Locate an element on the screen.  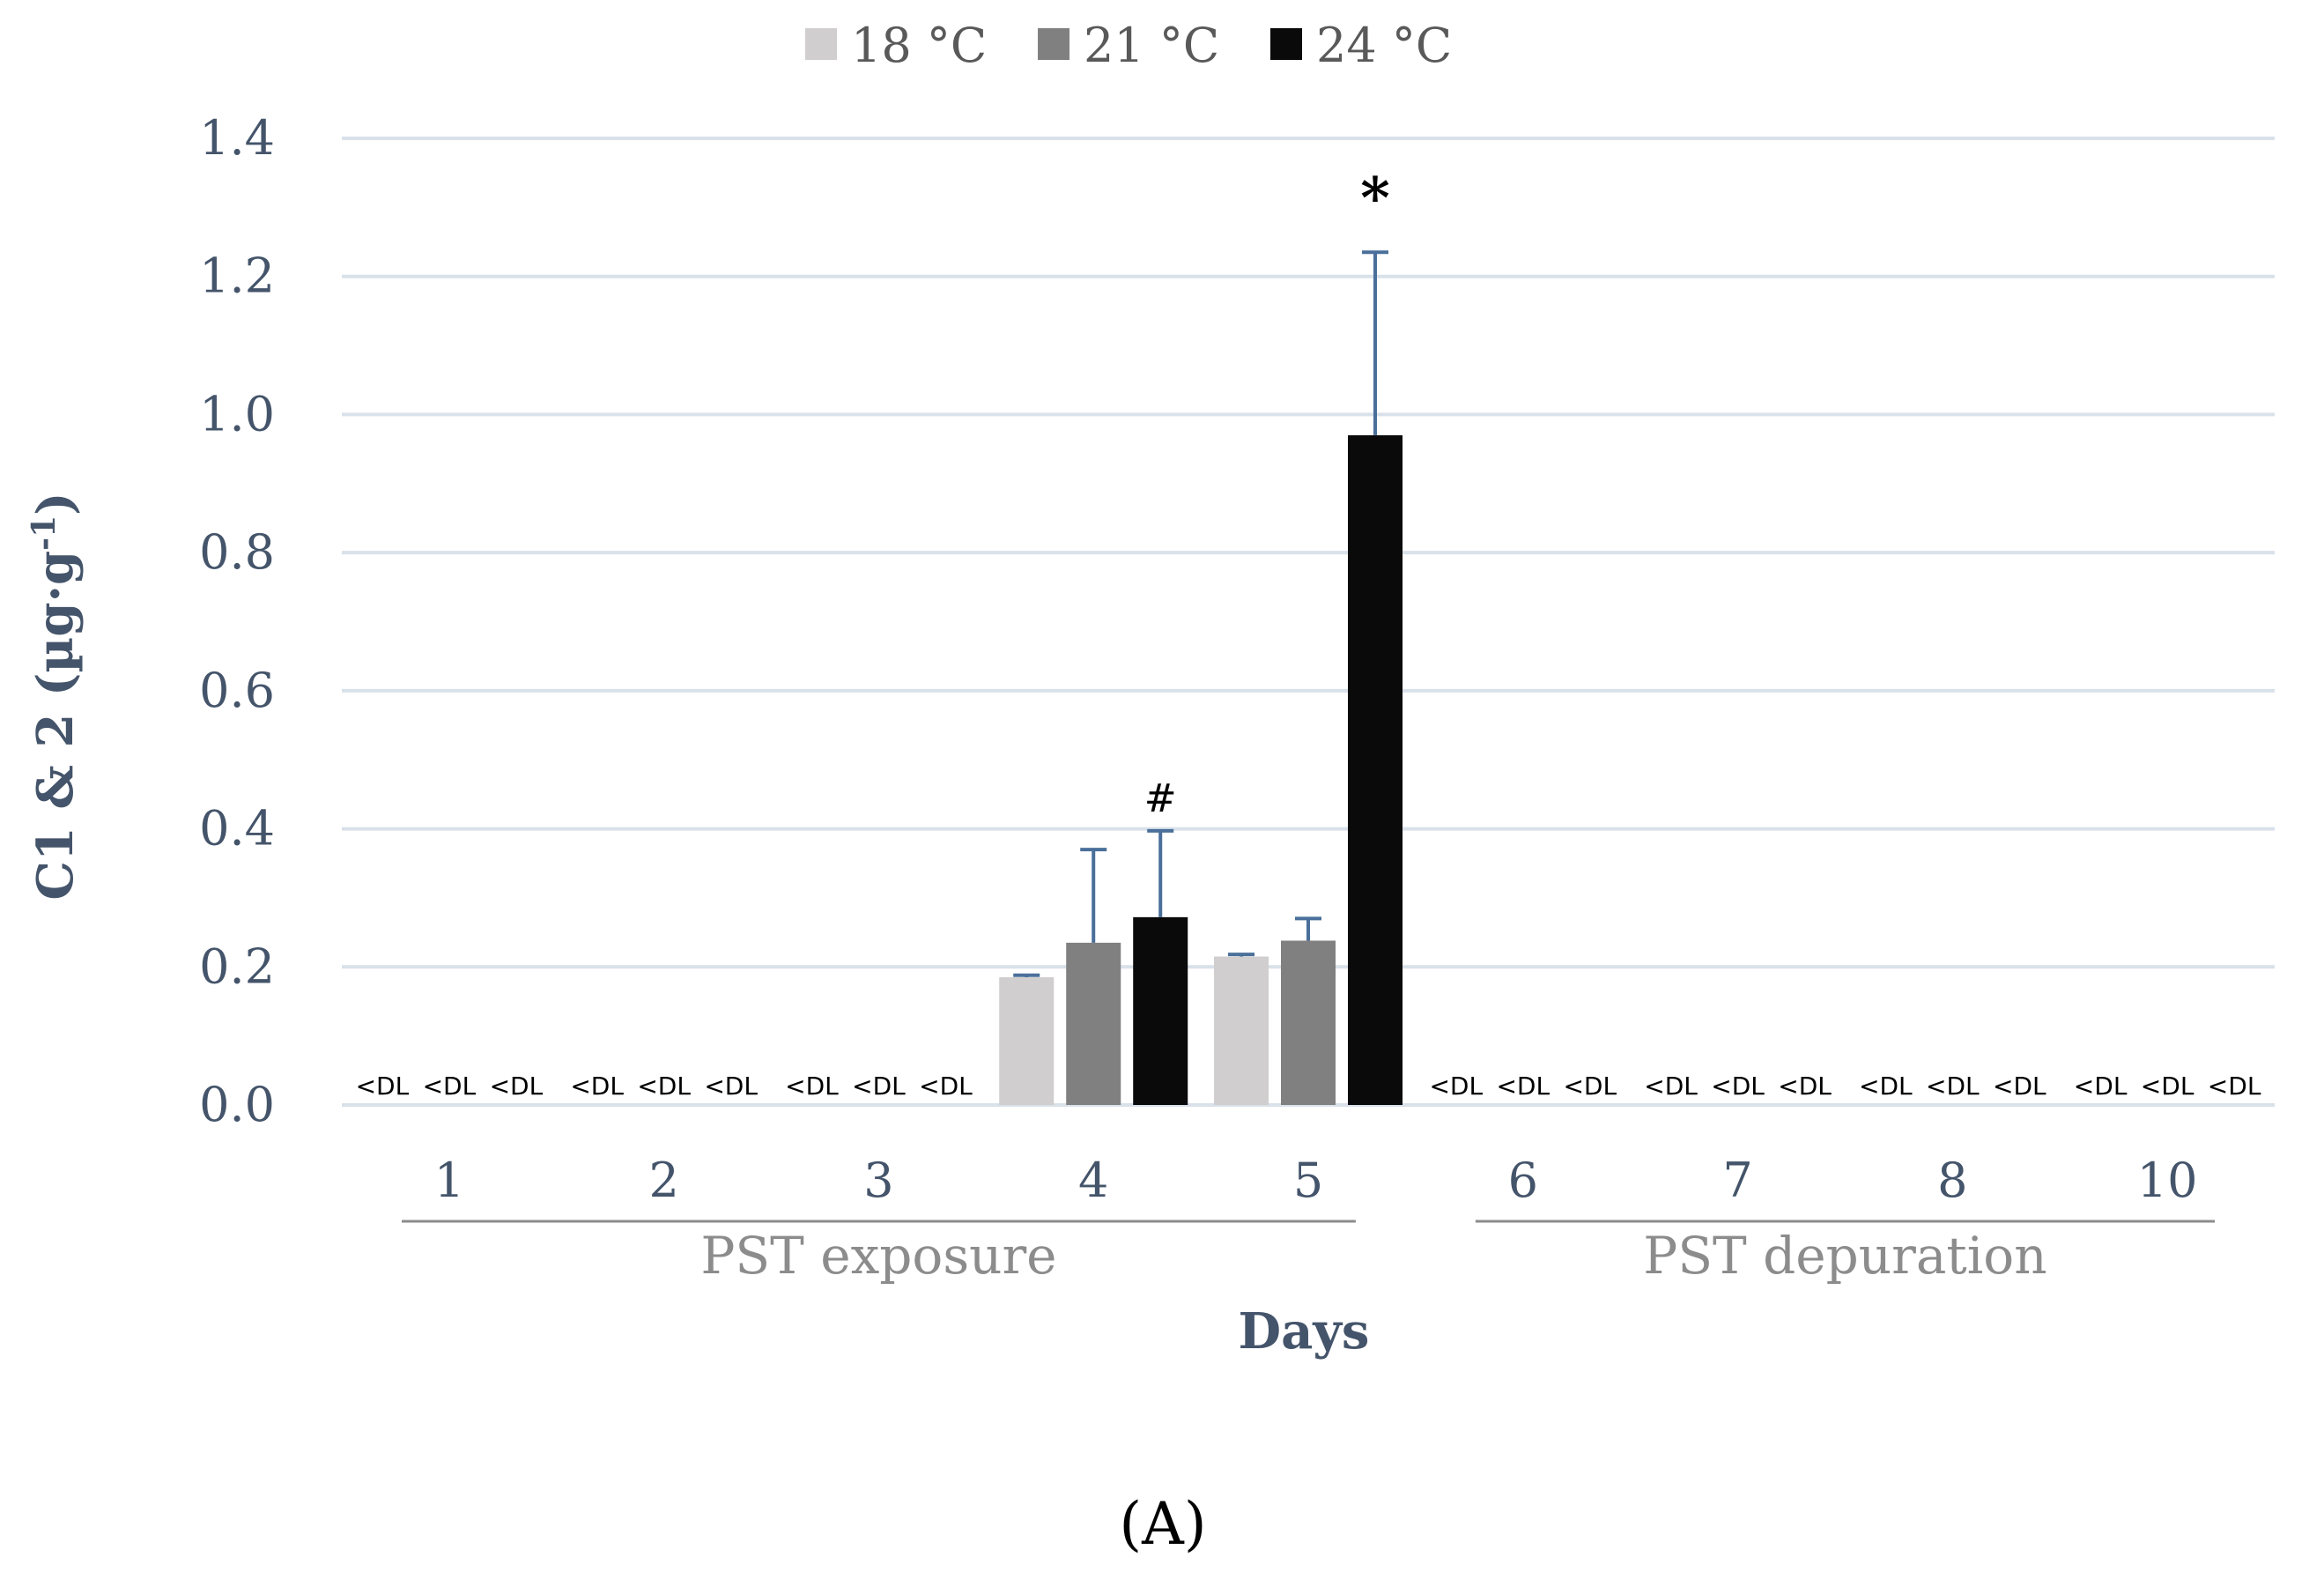
y-tick-label: 0.0 is located at coordinates (237, 1104).